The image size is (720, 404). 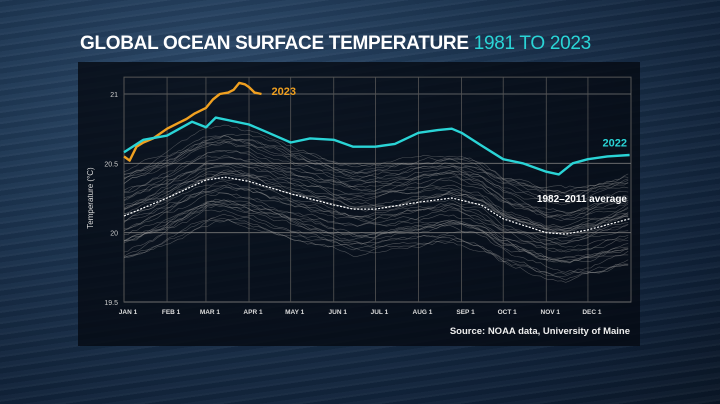 I want to click on source-note: Source: NOAA data, University of Maine, so click(x=539, y=331).